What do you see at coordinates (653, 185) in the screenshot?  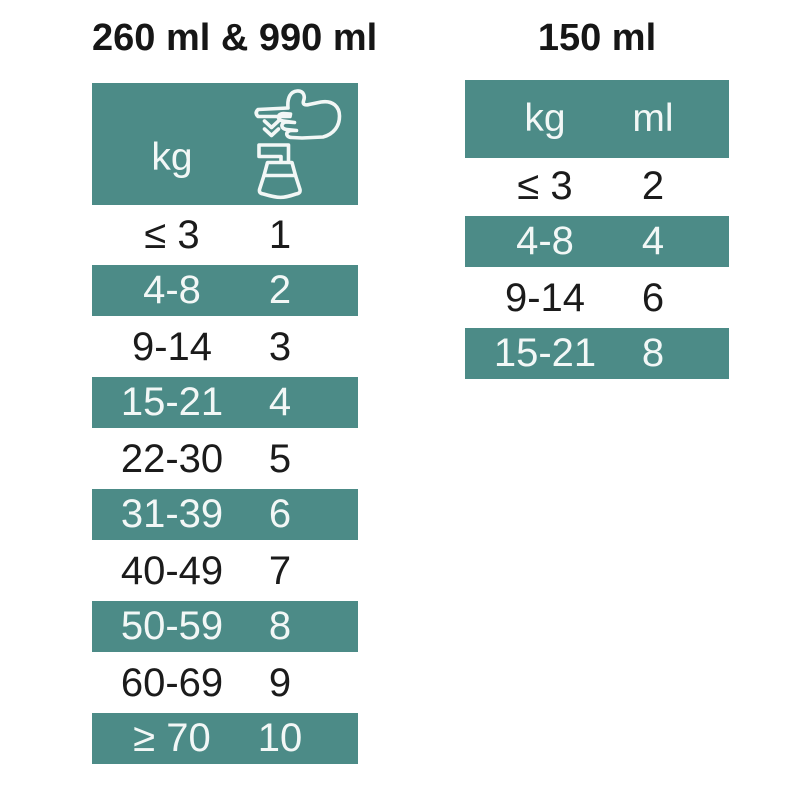 I see `ml-cell: 2` at bounding box center [653, 185].